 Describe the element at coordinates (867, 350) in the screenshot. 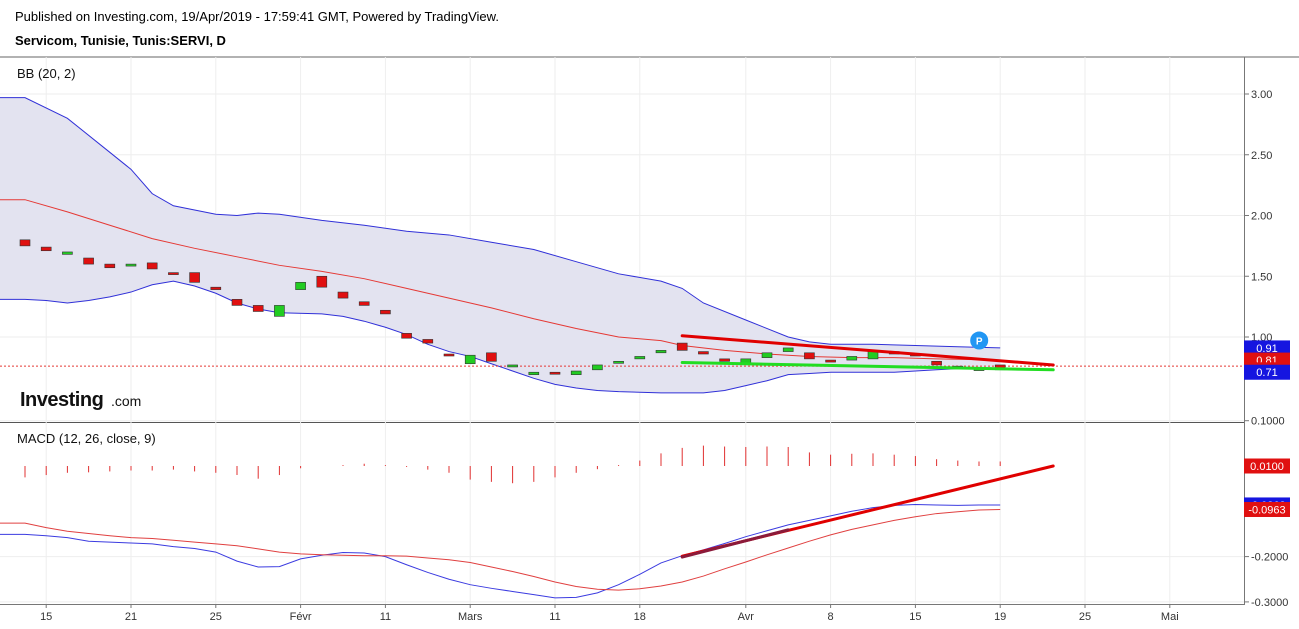

I see `resistance-trendline` at that location.